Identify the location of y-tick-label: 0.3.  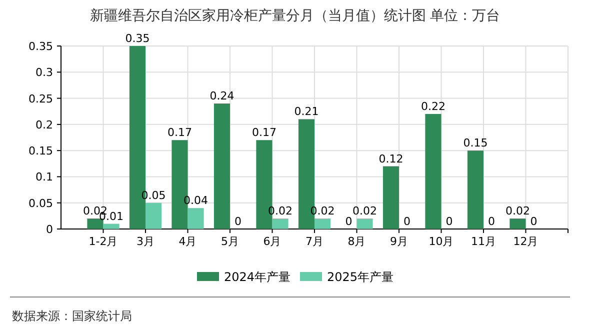
(44, 73).